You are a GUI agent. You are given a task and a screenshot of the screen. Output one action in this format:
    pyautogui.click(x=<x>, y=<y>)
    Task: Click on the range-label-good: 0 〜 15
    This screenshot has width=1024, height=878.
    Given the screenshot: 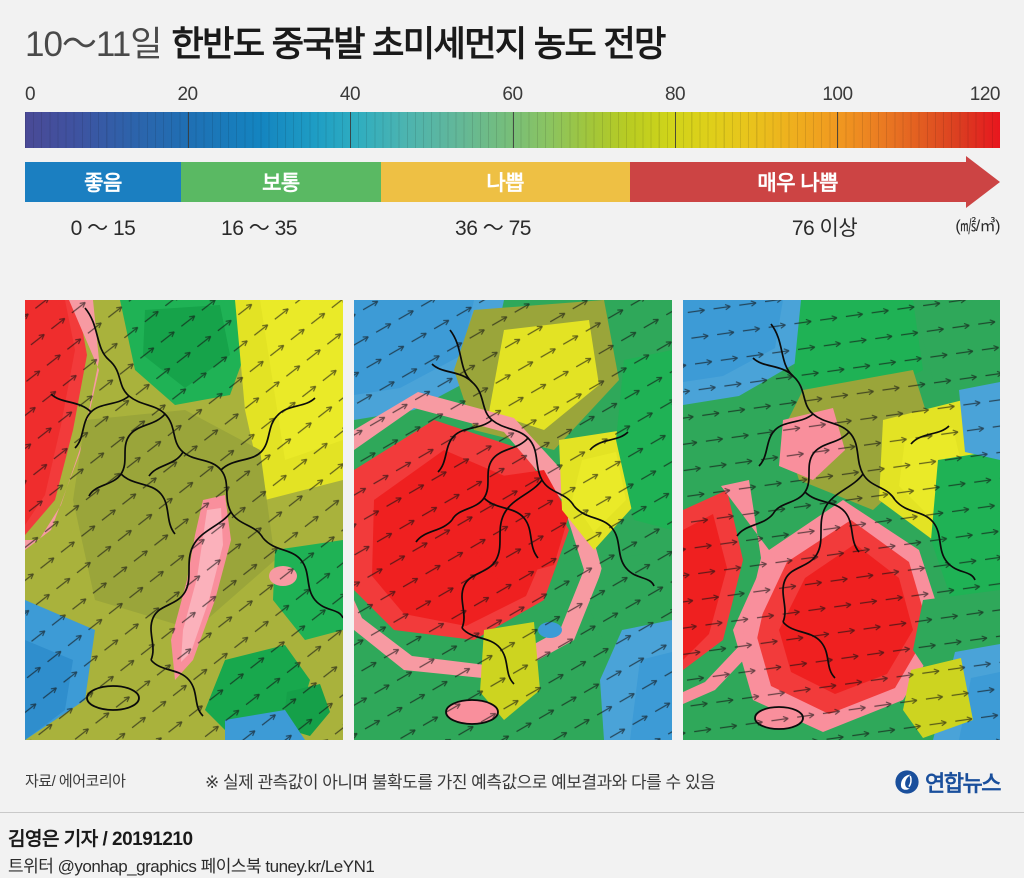 What is the action you would take?
    pyautogui.click(x=103, y=228)
    